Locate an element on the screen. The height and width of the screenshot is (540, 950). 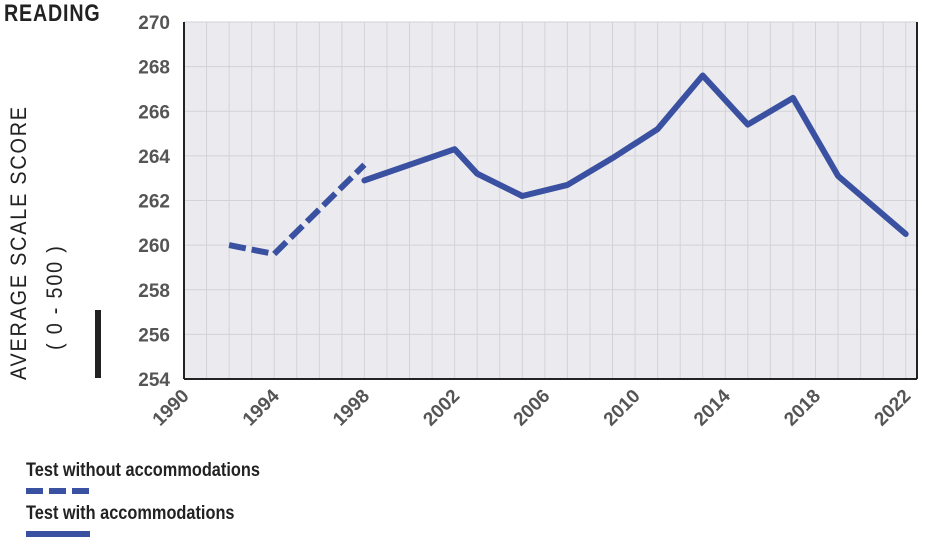
legend-solid-line-swatch is located at coordinates (58, 534).